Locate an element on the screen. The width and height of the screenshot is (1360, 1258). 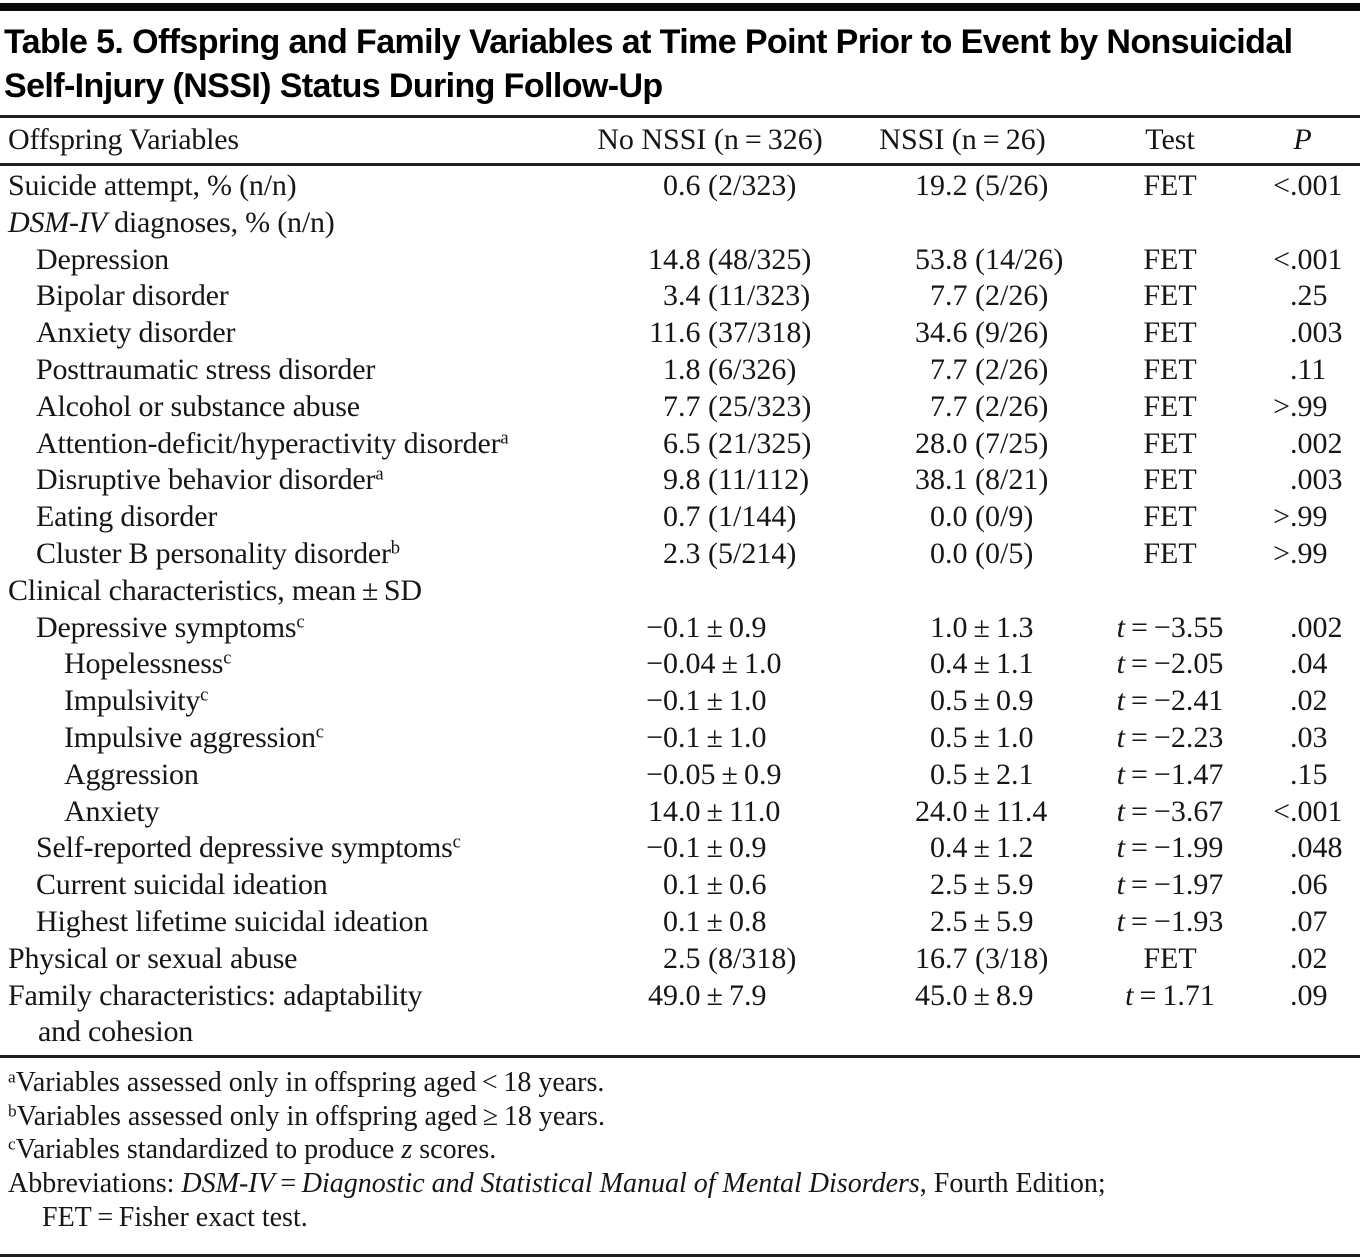
cell-no-nssi: −0.04 ± 1.0 is located at coordinates (710, 664).